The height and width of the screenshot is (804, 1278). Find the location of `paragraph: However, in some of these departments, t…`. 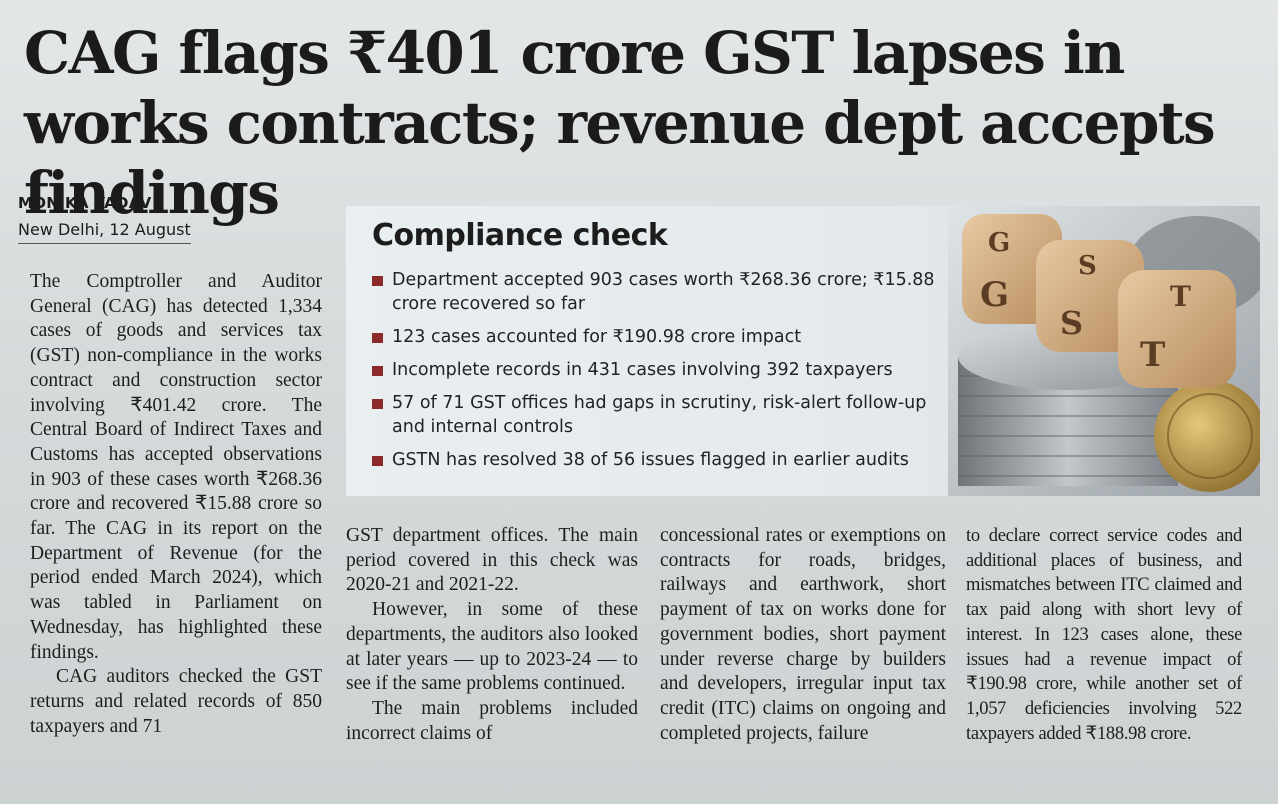

paragraph: However, in some of these departments, t… is located at coordinates (492, 647).